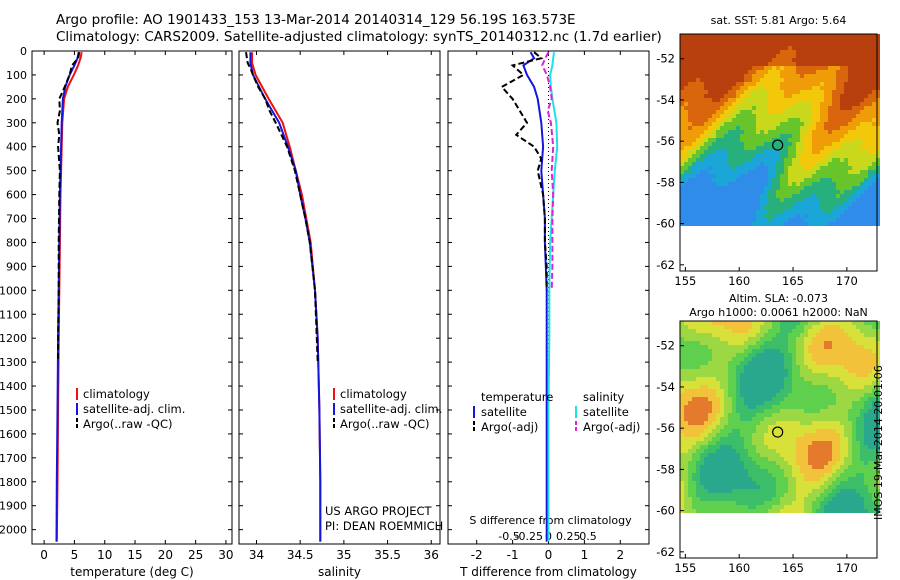 The width and height of the screenshot is (900, 580). I want to click on y-tick-label: 700, so click(16, 219).